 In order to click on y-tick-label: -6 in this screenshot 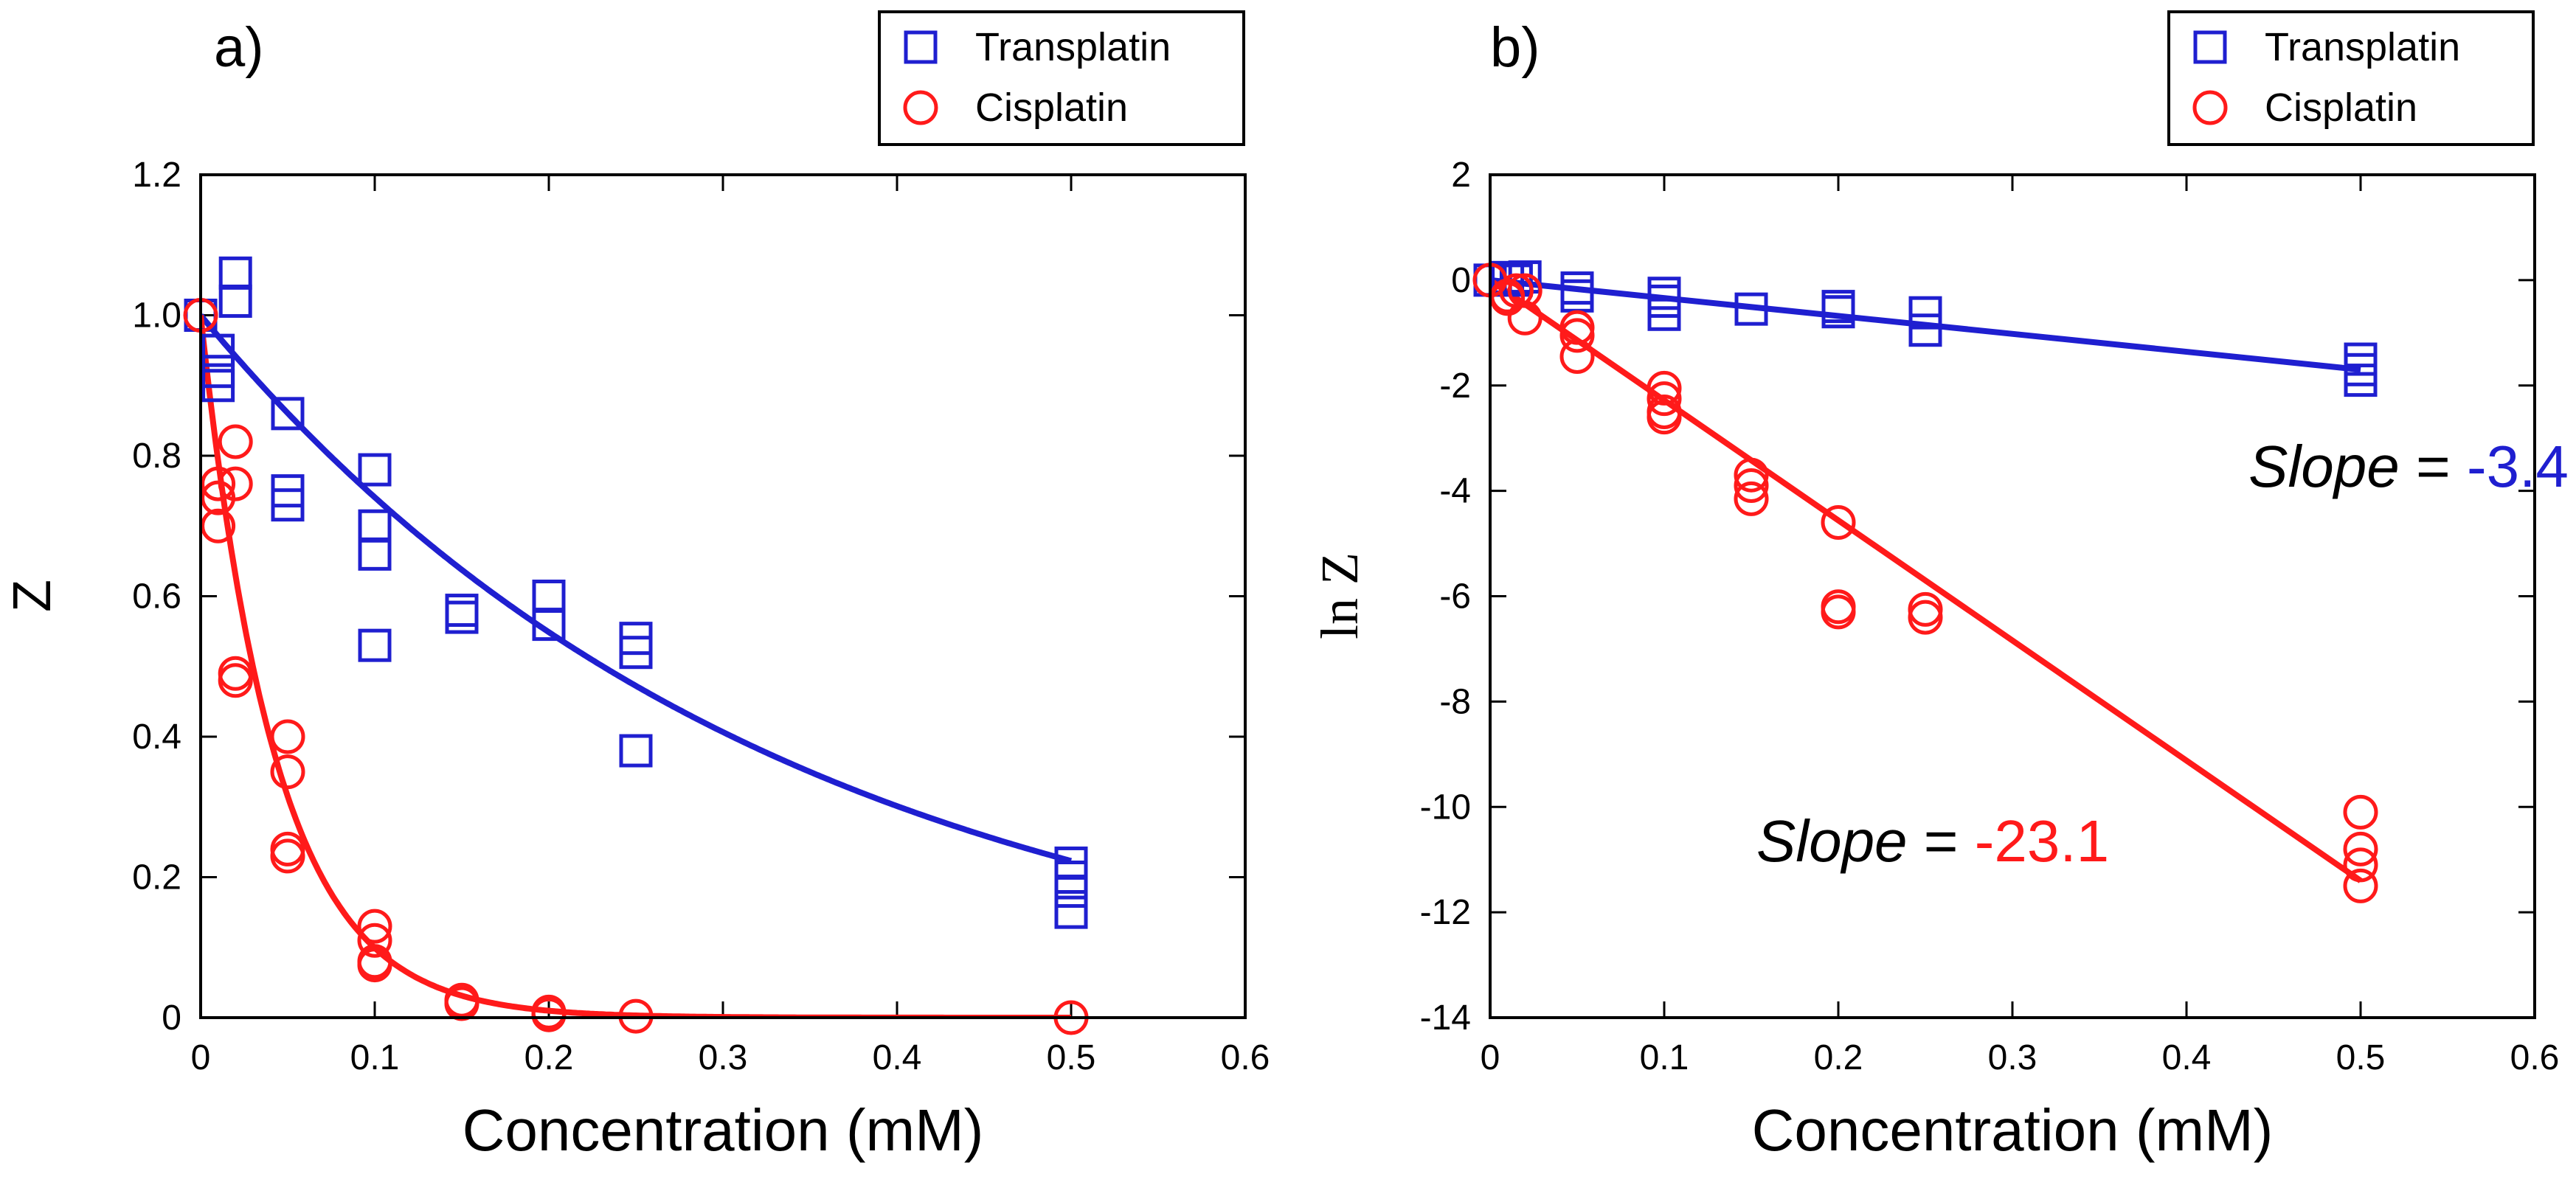, I will do `click(1455, 596)`.